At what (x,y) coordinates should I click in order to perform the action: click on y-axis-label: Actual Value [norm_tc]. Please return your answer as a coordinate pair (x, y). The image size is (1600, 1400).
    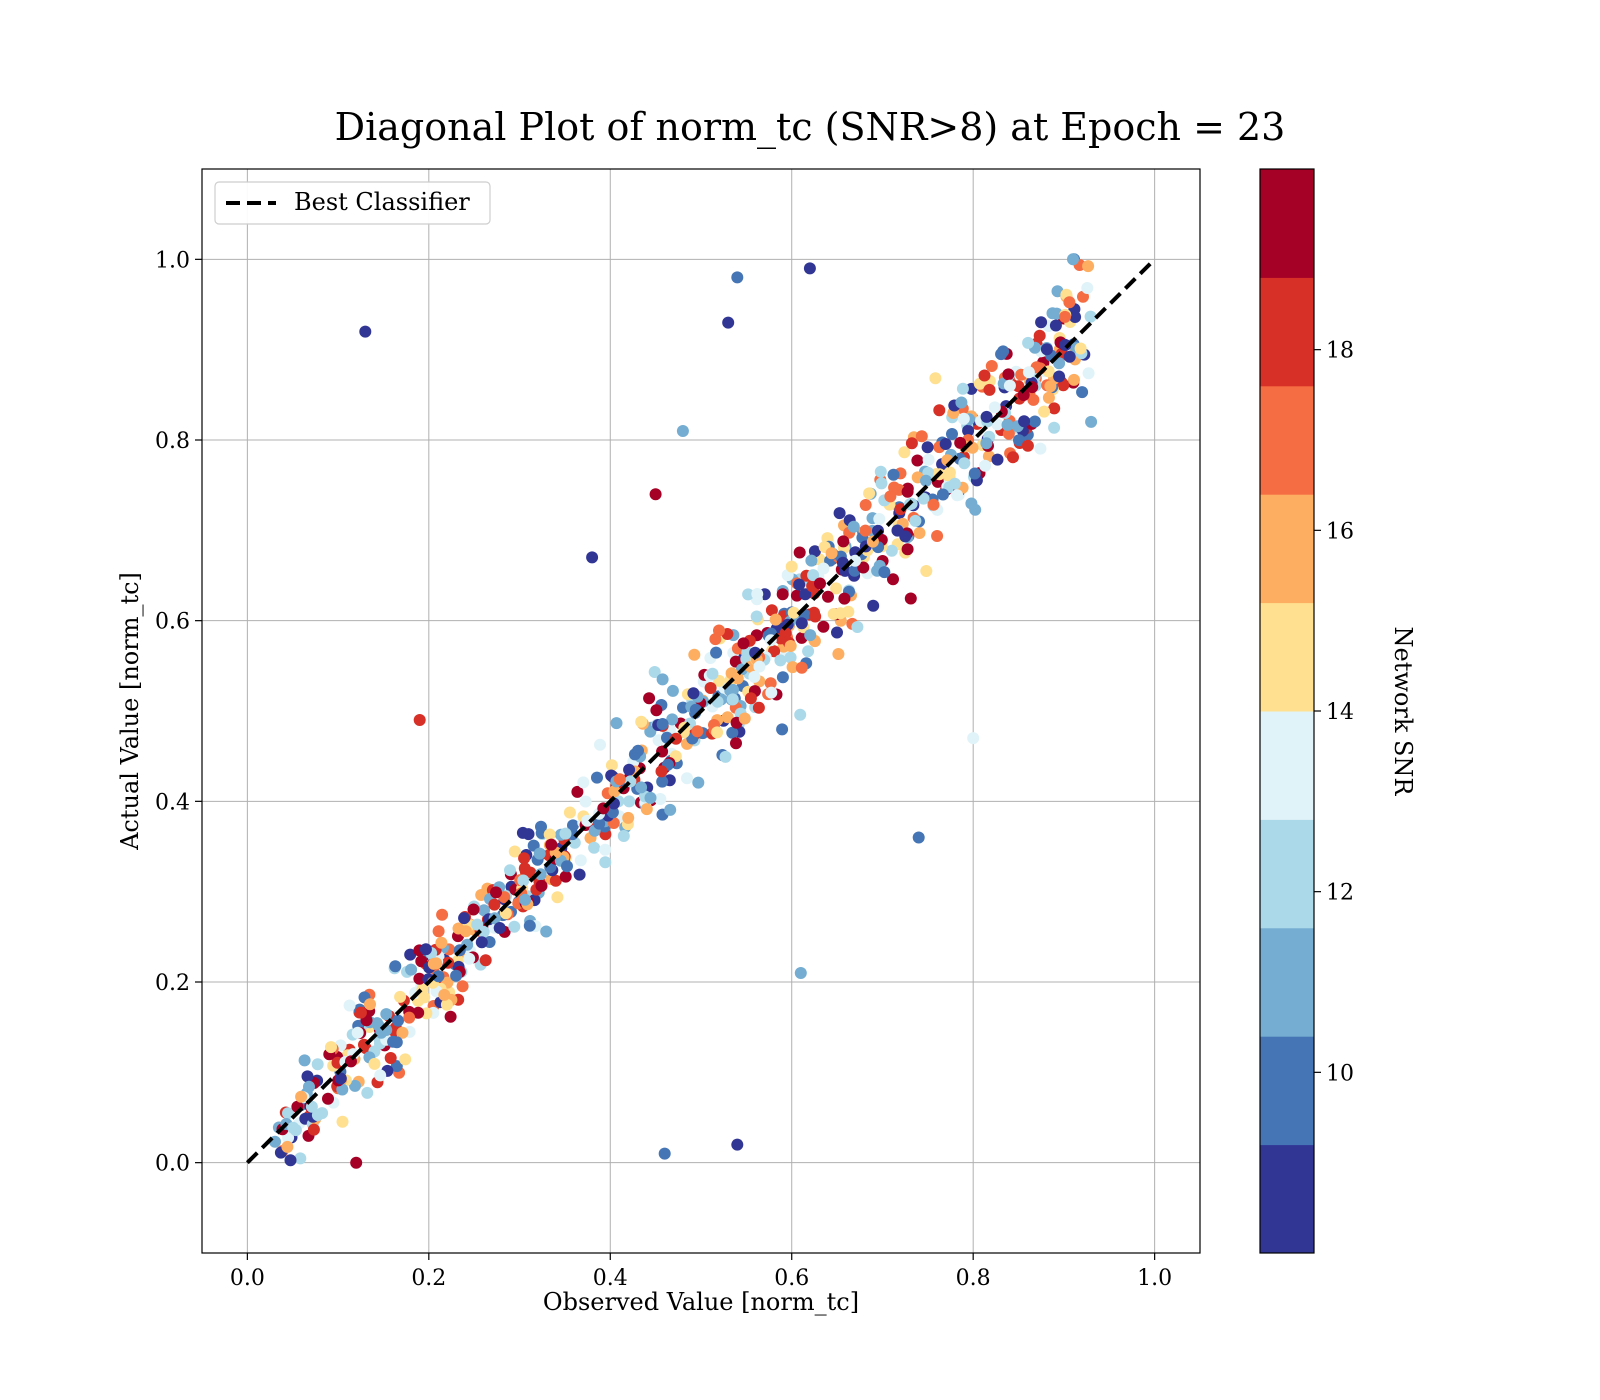
    Looking at the image, I should click on (130, 711).